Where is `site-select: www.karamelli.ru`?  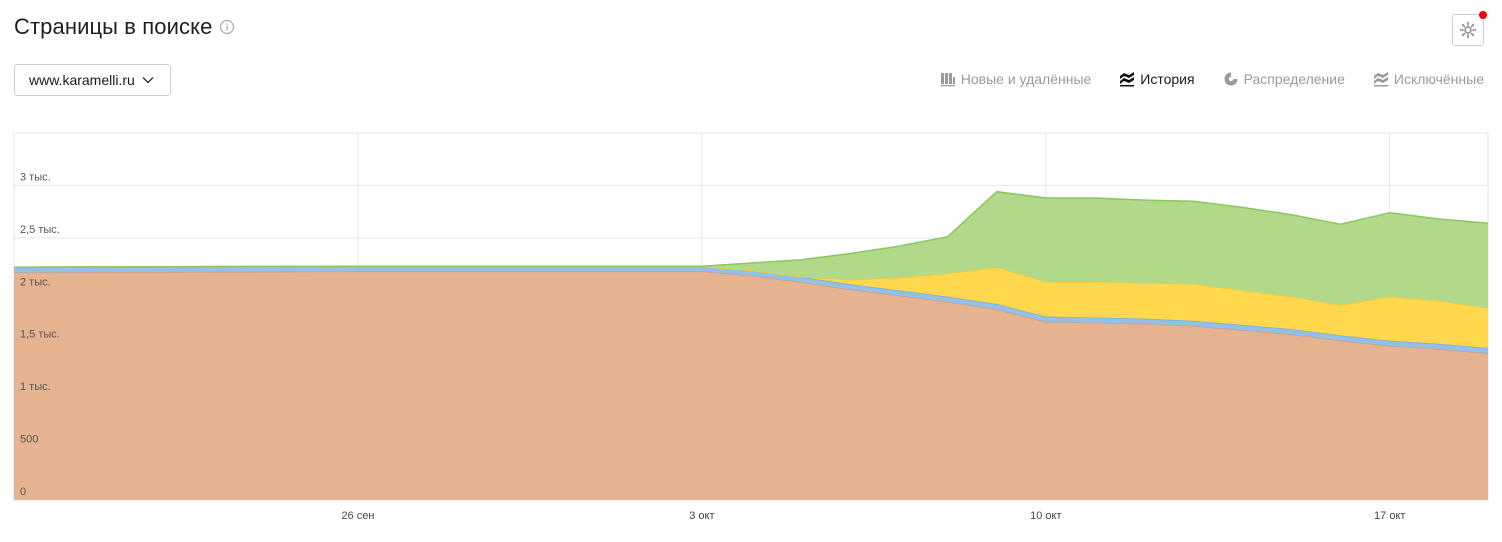 site-select: www.karamelli.ru is located at coordinates (92, 80).